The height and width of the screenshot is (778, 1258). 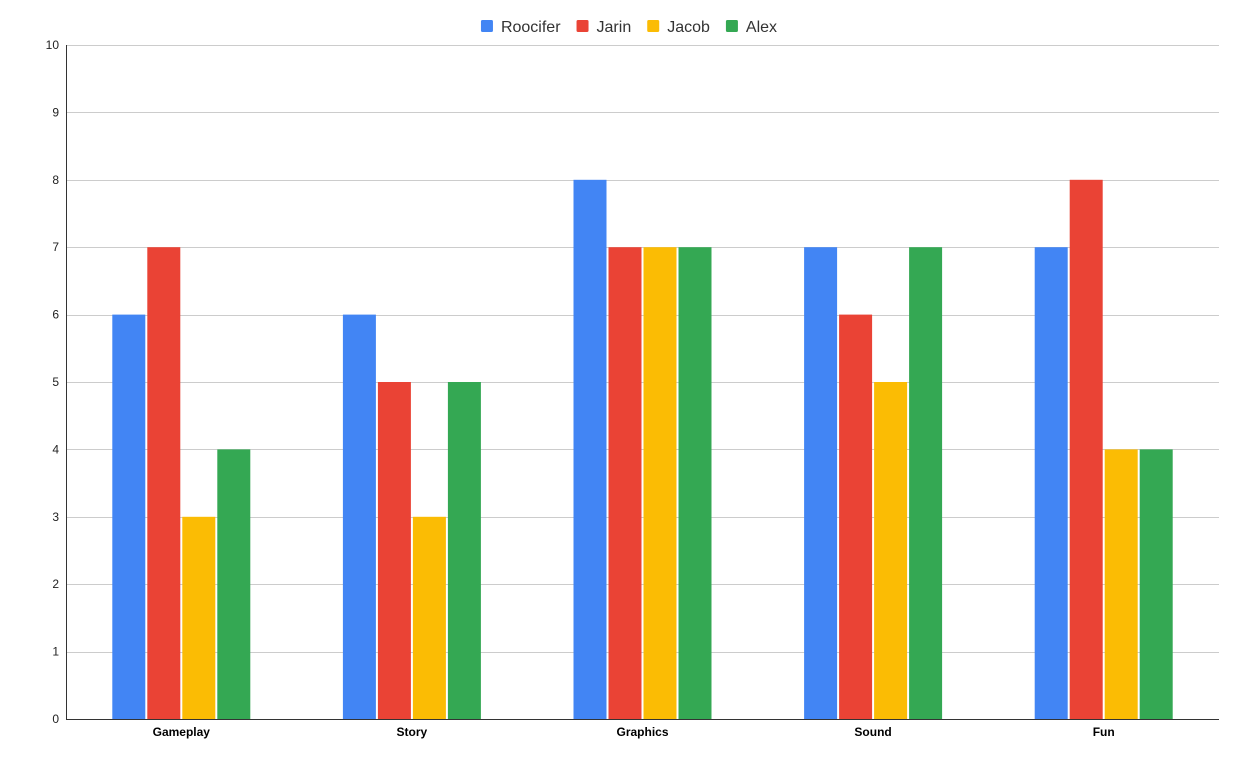 What do you see at coordinates (55, 652) in the screenshot?
I see `y-tick-label: 1` at bounding box center [55, 652].